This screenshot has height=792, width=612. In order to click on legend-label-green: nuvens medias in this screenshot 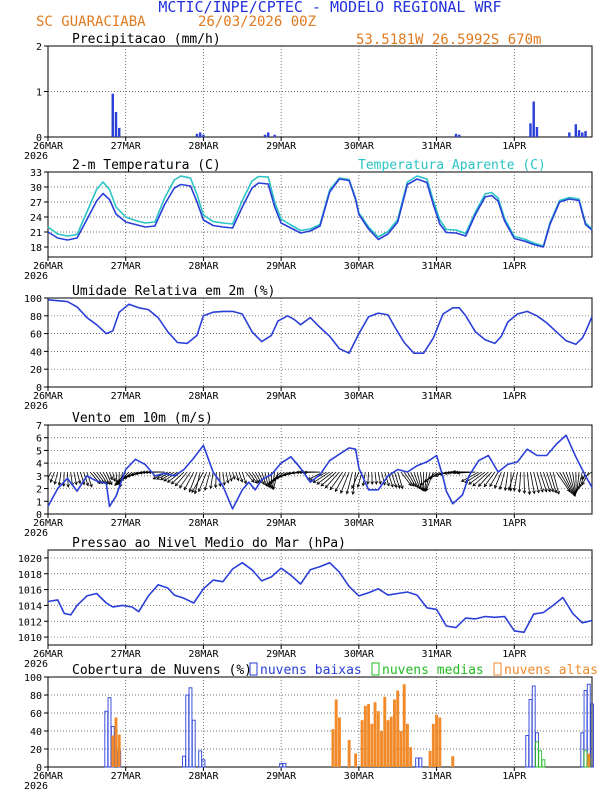, I will do `click(433, 670)`.